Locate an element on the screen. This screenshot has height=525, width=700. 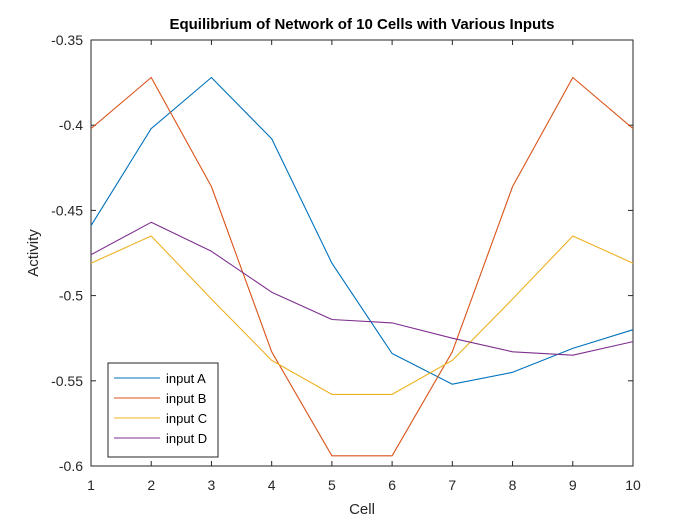
x-tick-label: 6 is located at coordinates (392, 485).